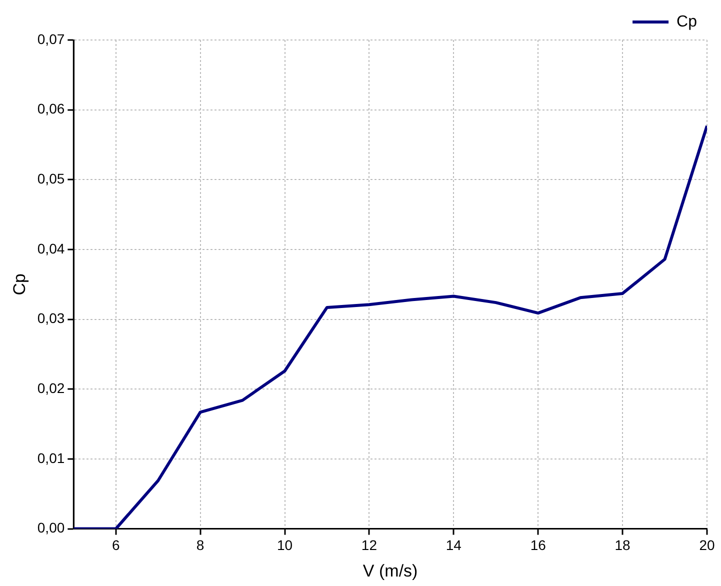  What do you see at coordinates (284, 545) in the screenshot?
I see `x-tick-label: 10` at bounding box center [284, 545].